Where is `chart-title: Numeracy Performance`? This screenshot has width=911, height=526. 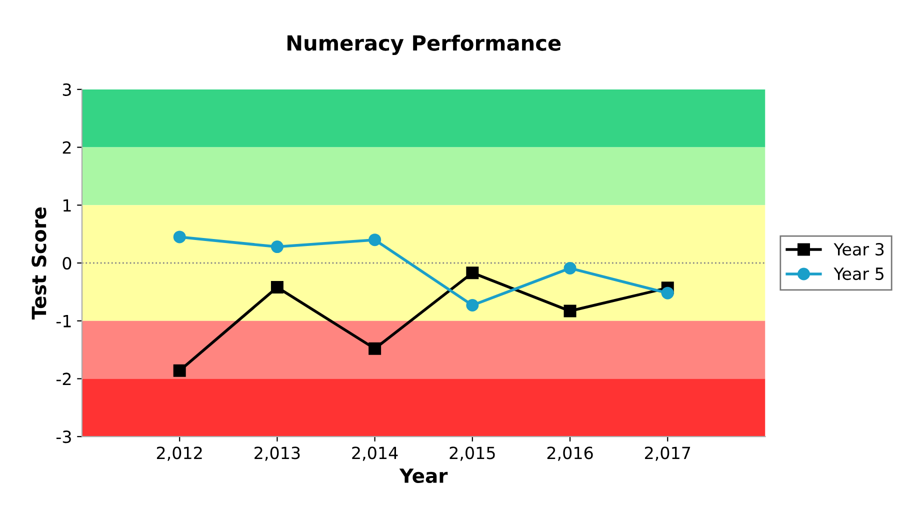 chart-title: Numeracy Performance is located at coordinates (424, 45).